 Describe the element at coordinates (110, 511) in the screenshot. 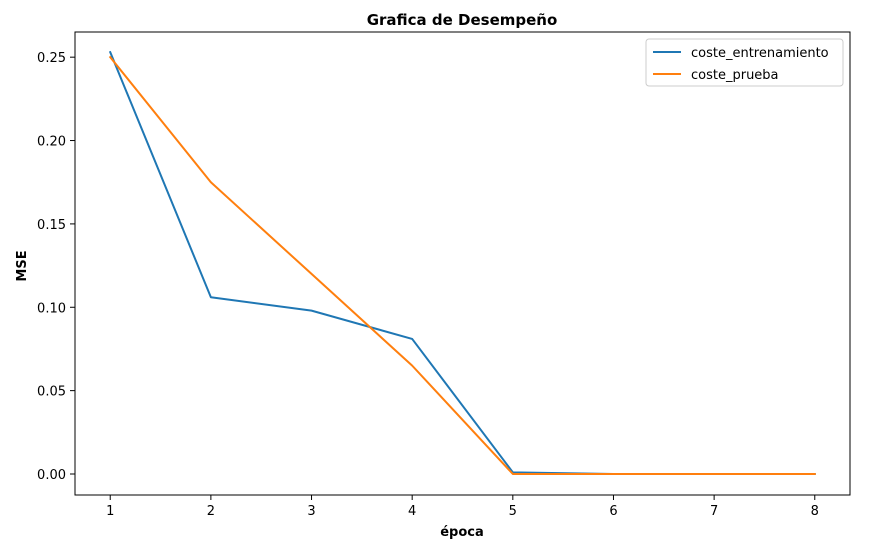

I see `x-tick-label: 1` at that location.